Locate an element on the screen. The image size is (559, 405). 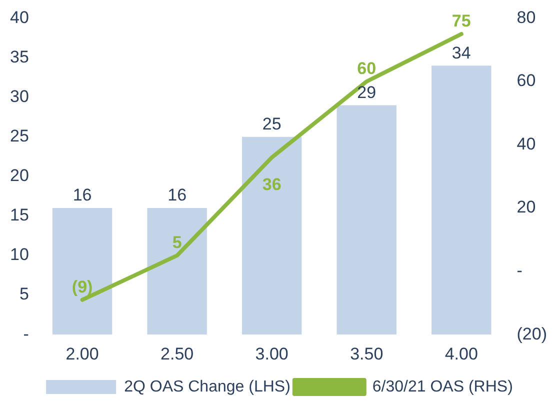
data-label: 29 is located at coordinates (366, 92).